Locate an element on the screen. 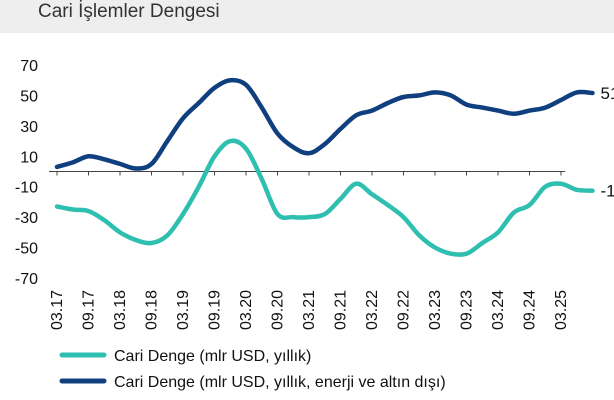 The image size is (614, 400). x-tick-label: 03.23 is located at coordinates (435, 310).